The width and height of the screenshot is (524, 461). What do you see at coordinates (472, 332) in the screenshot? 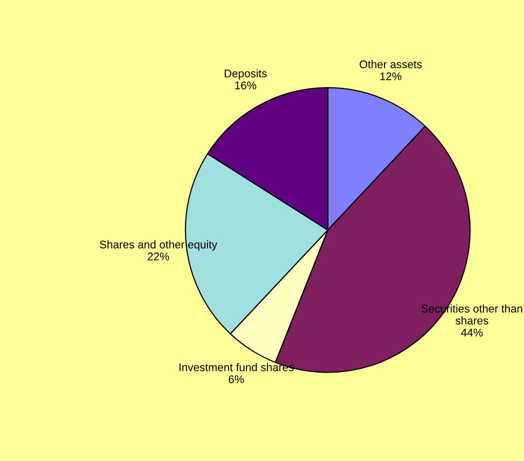
I see `data-label: 44%` at bounding box center [472, 332].